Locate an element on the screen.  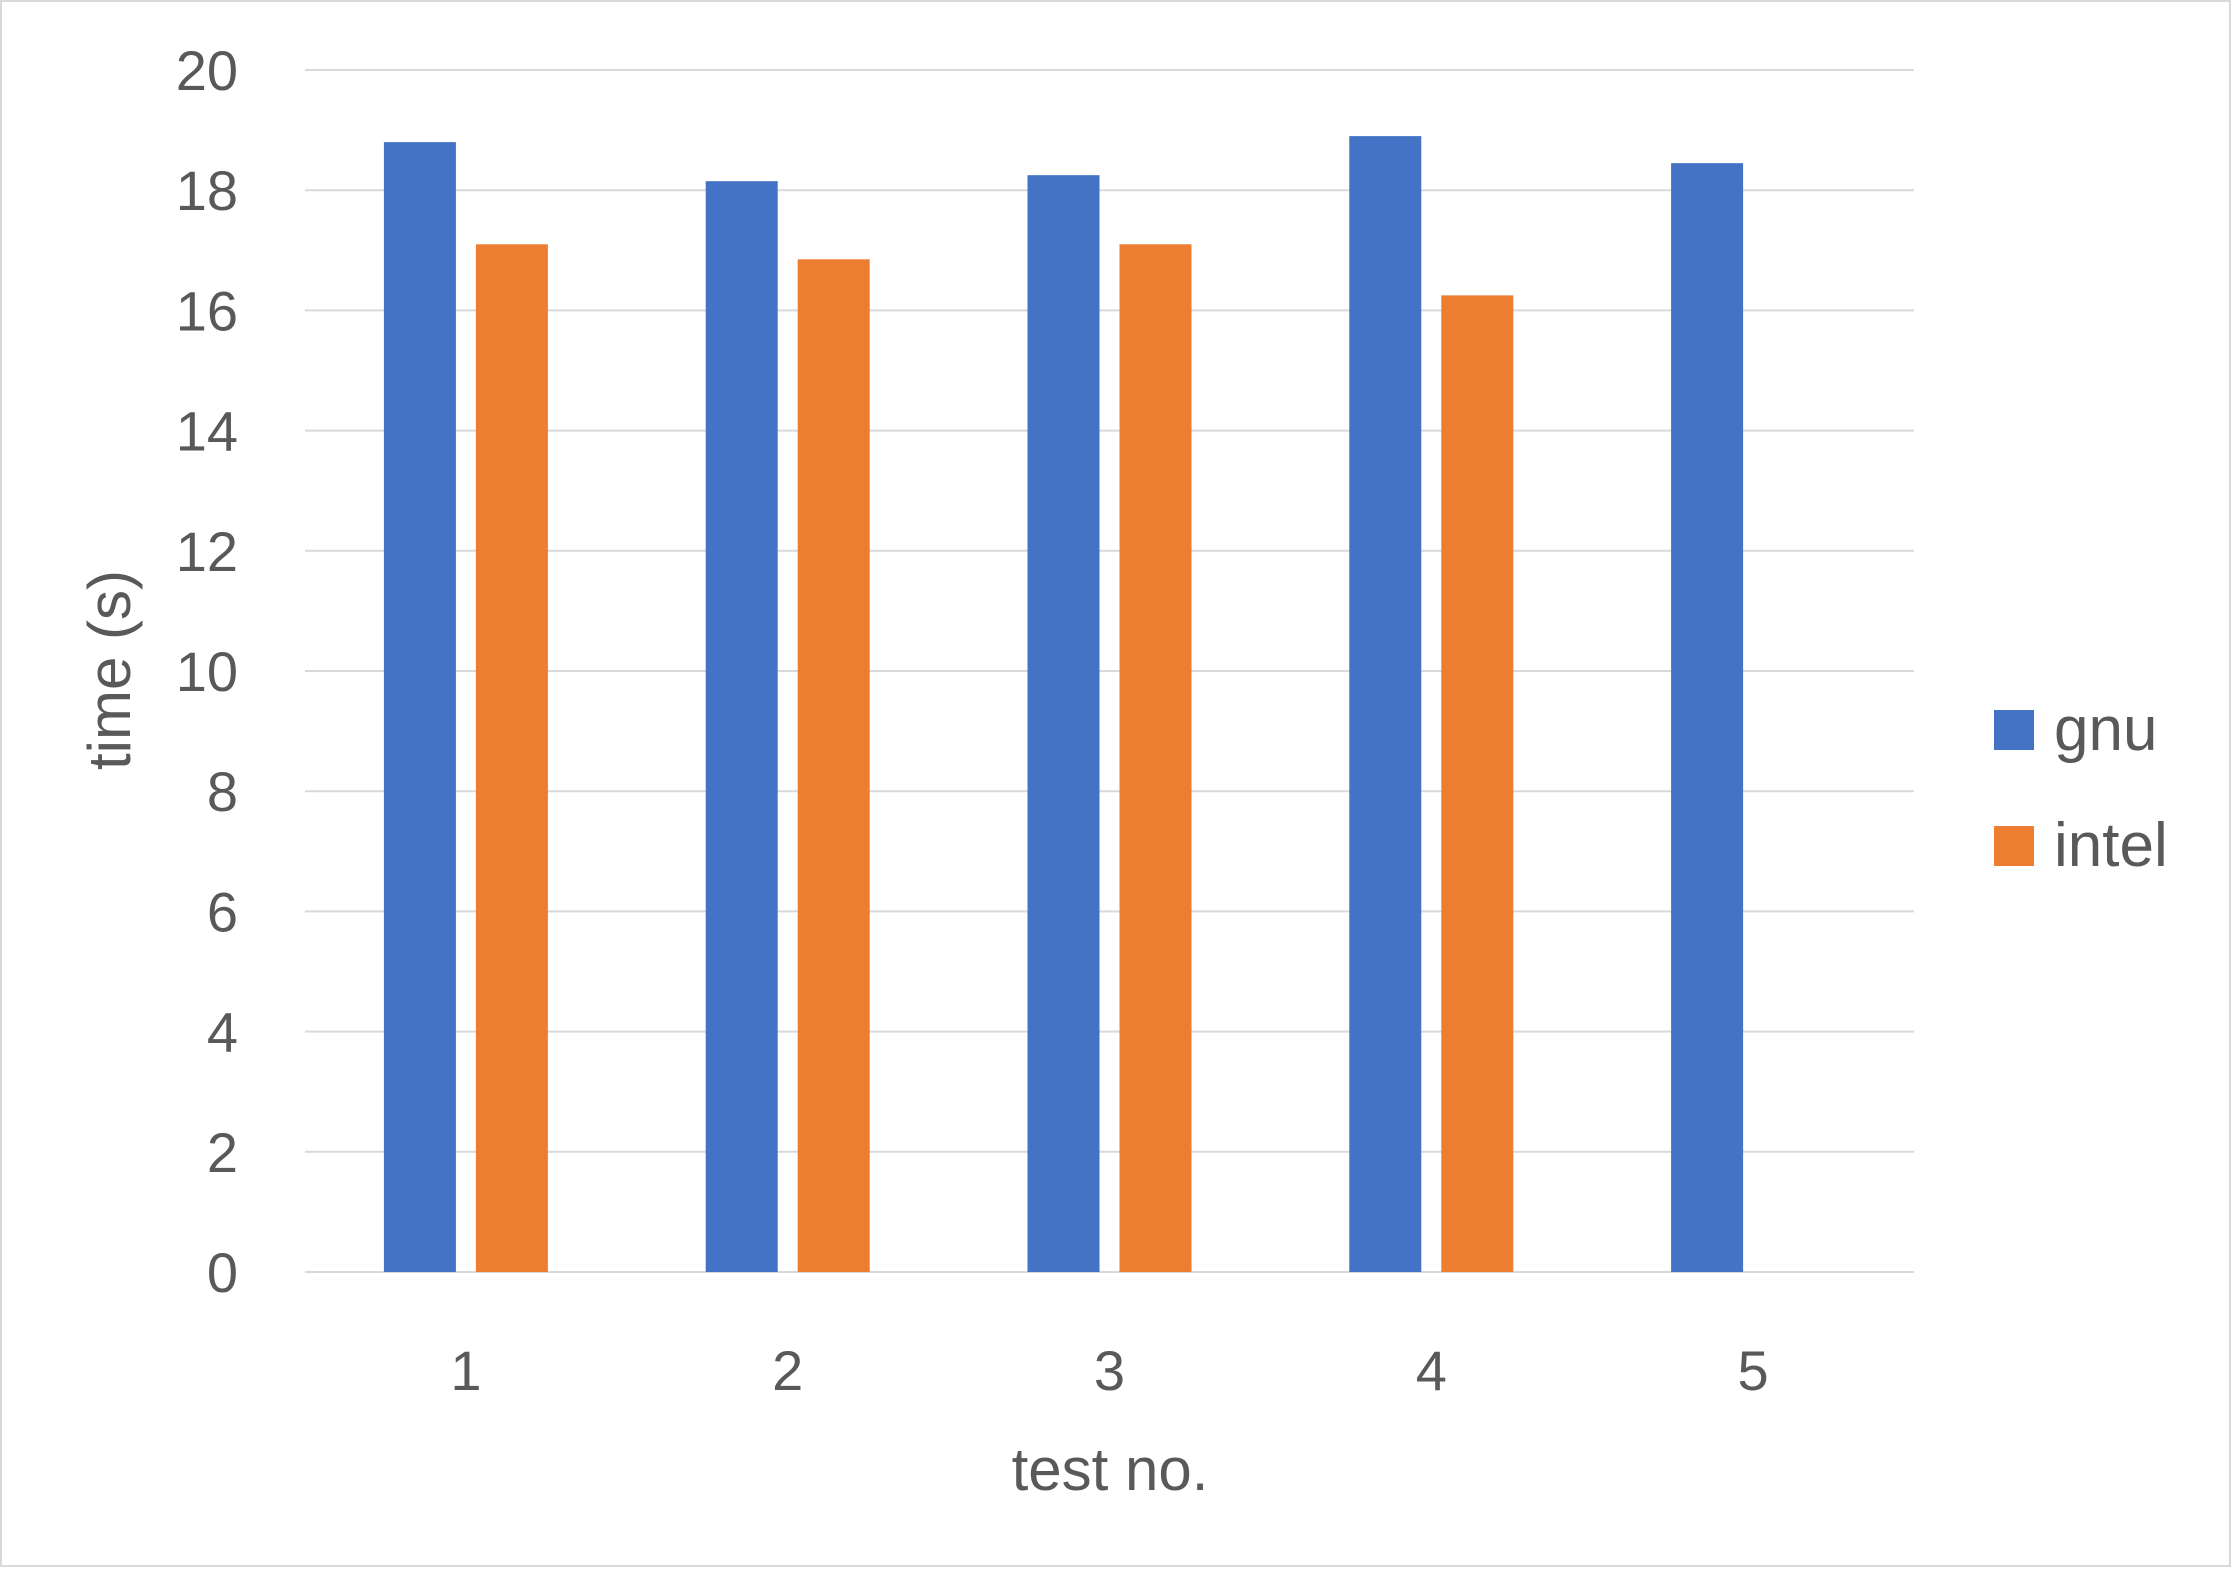
y-axis-ticks: 0 2 4 6 8 10 12 14 16 18 20 is located at coordinates (207, 671).